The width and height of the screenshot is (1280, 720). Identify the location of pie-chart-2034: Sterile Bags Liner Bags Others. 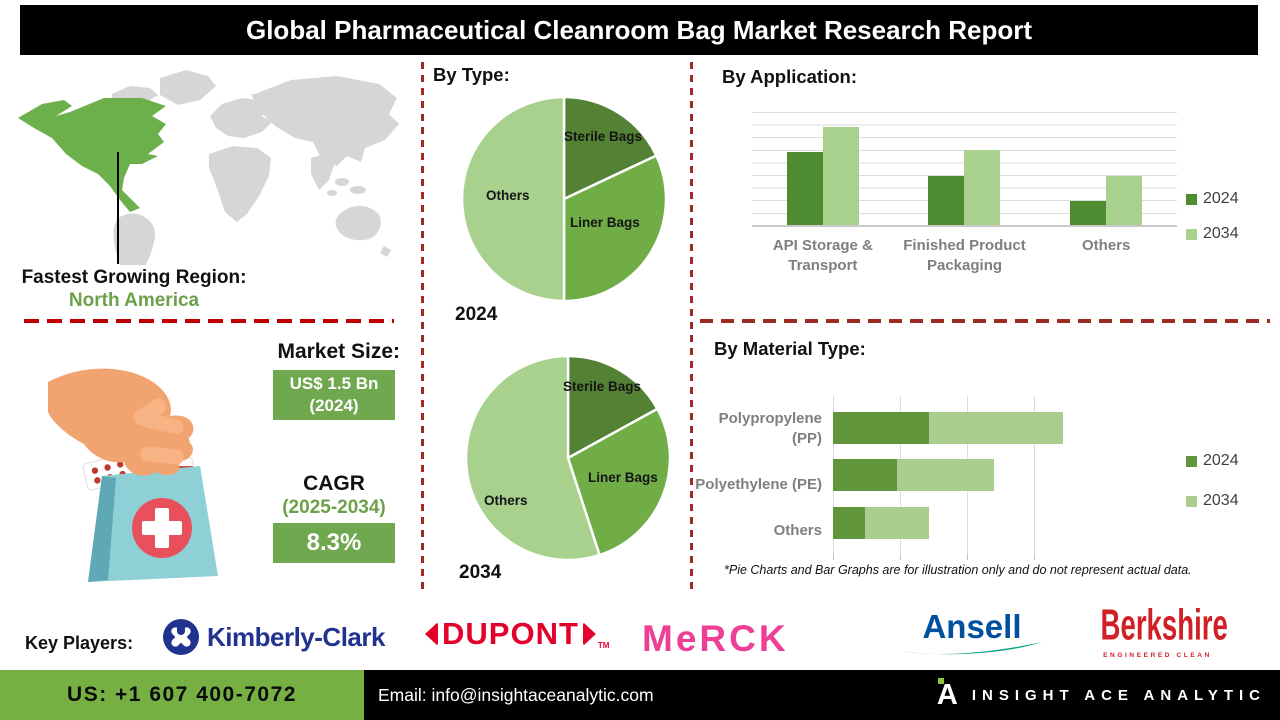
(568, 458).